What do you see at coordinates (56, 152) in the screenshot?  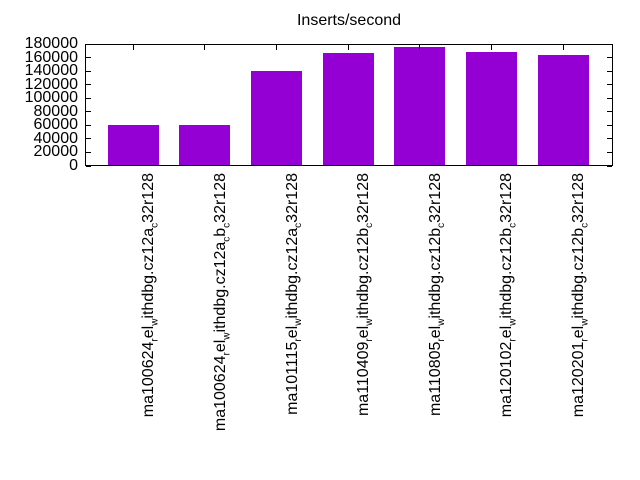 I see `y-tick-label: 20000` at bounding box center [56, 152].